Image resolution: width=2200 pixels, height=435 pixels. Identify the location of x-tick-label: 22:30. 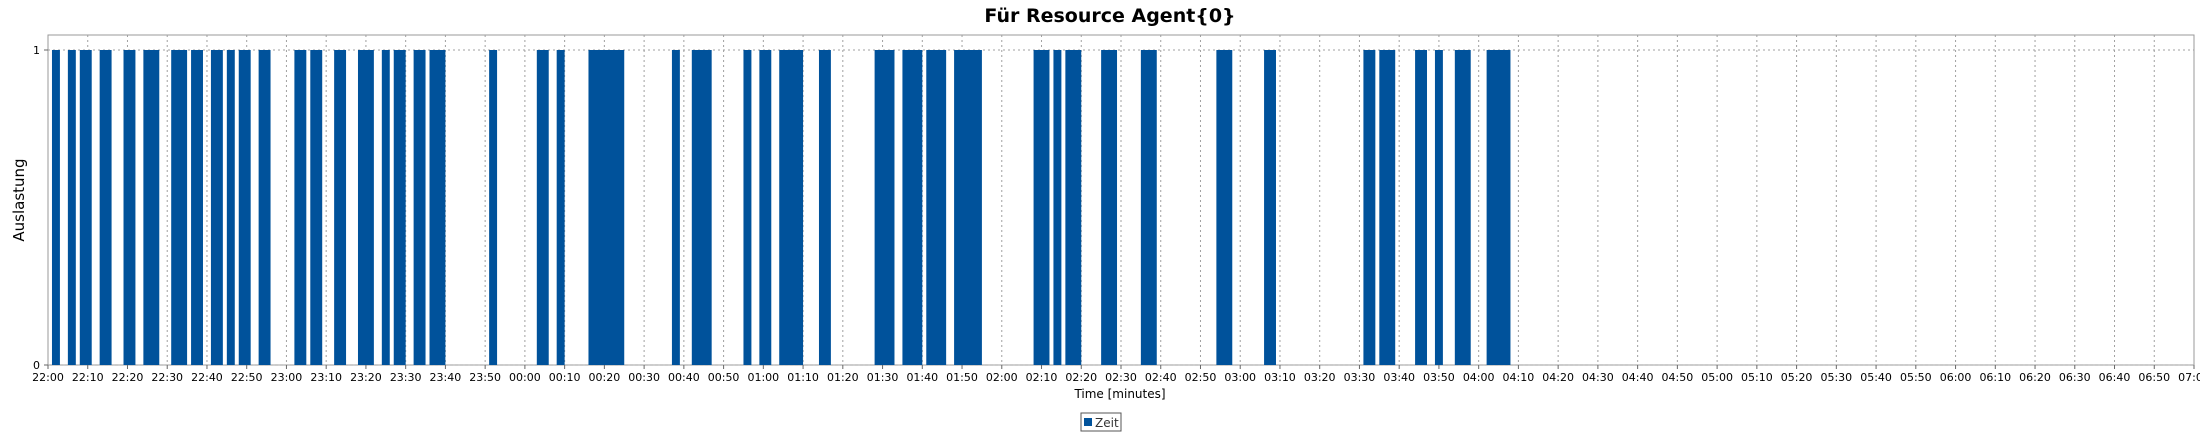
(167, 377).